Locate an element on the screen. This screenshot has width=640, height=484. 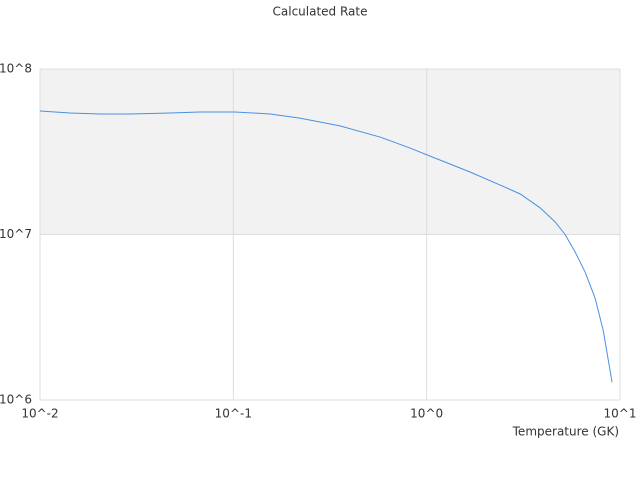
chart-title: Calculated Rate is located at coordinates (320, 12).